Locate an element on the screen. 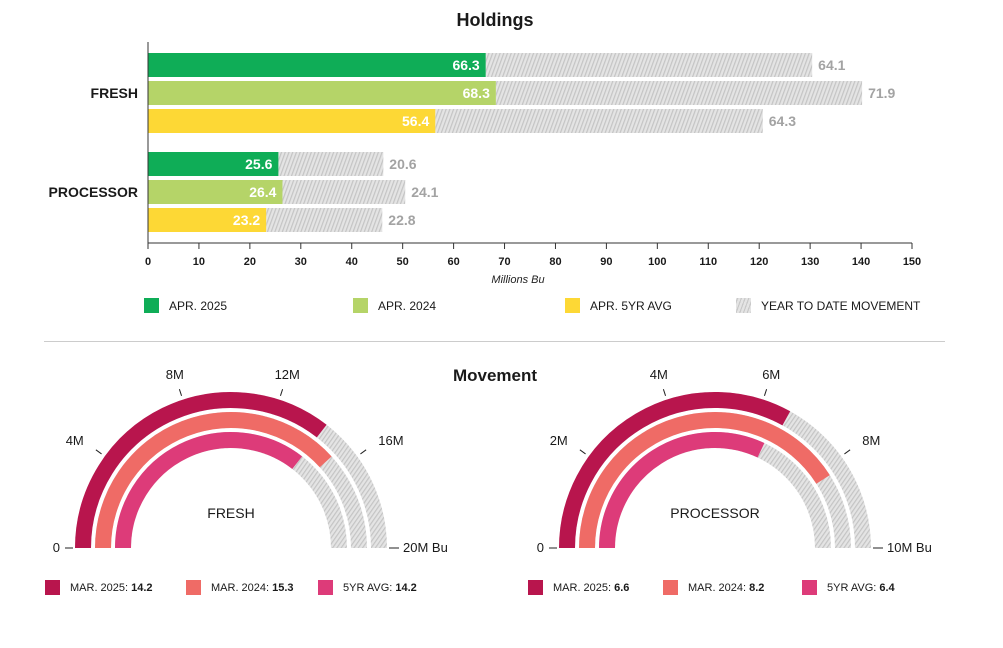  gauge-legend-fresh-mar-2025: MAR. 2025: 14.2 is located at coordinates (99, 587).